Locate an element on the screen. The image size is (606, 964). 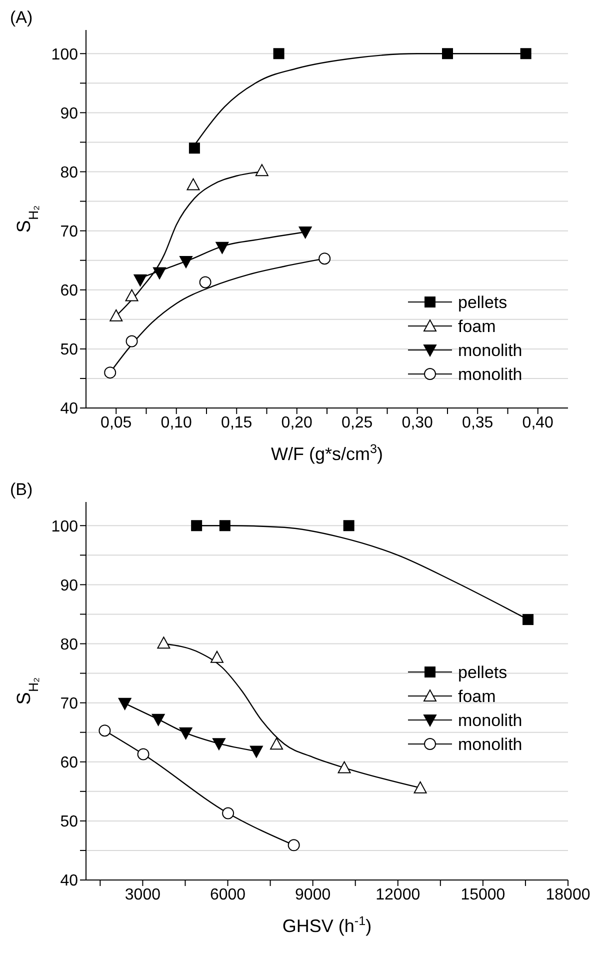
x-tick-label: 0,10 is located at coordinates (176, 423).